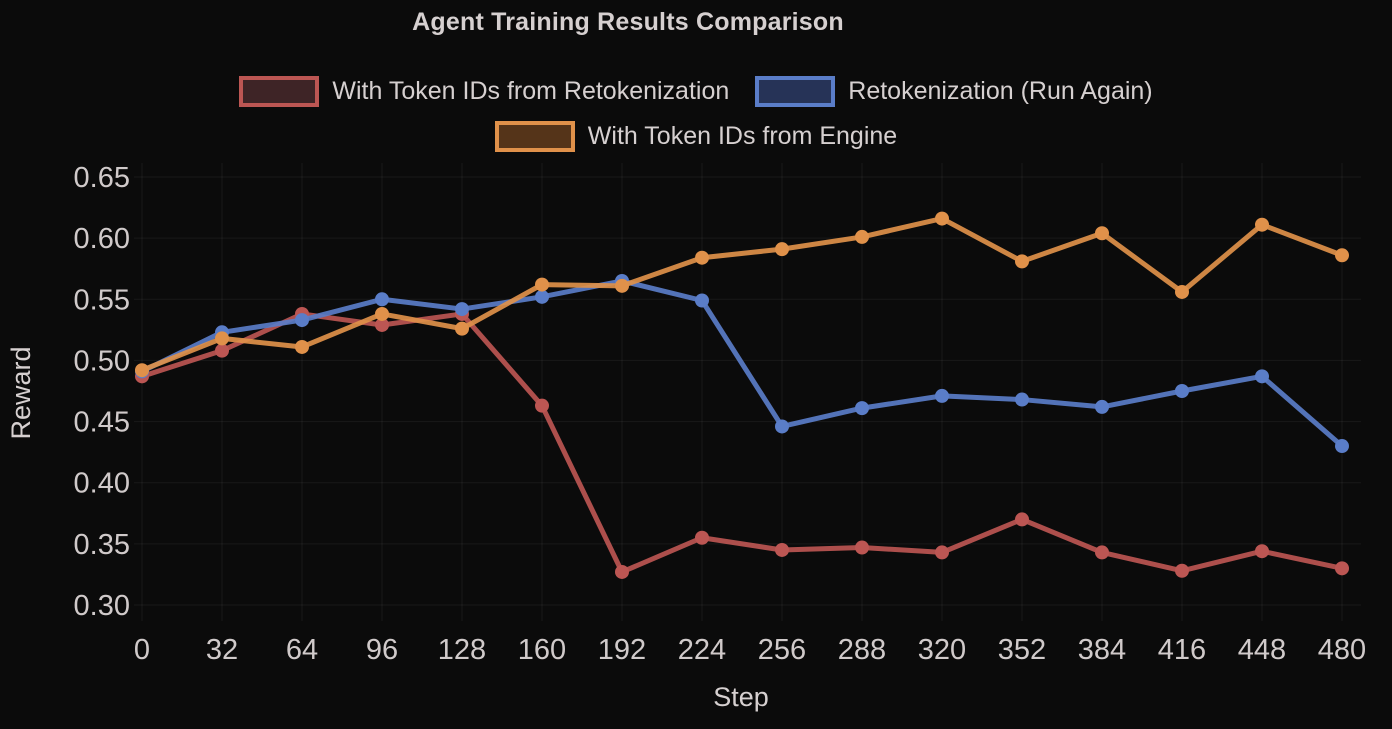  Describe the element at coordinates (1000, 91) in the screenshot. I see `legend-label: Retokenization (Run Again)` at that location.